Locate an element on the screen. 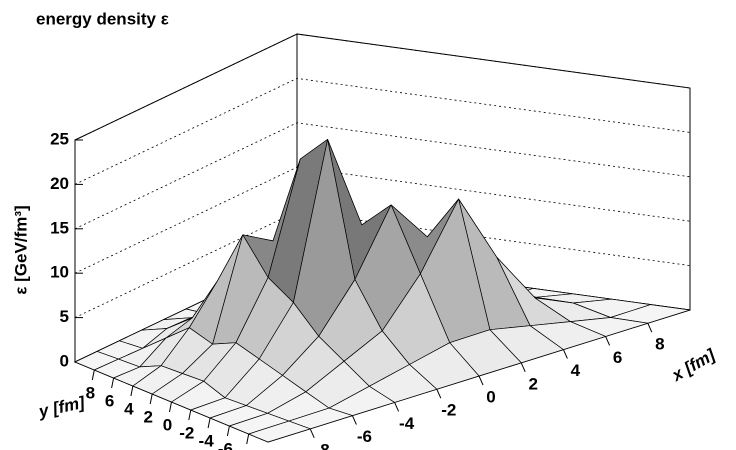 The height and width of the screenshot is (450, 736). x-tick-label: 4 is located at coordinates (576, 370).